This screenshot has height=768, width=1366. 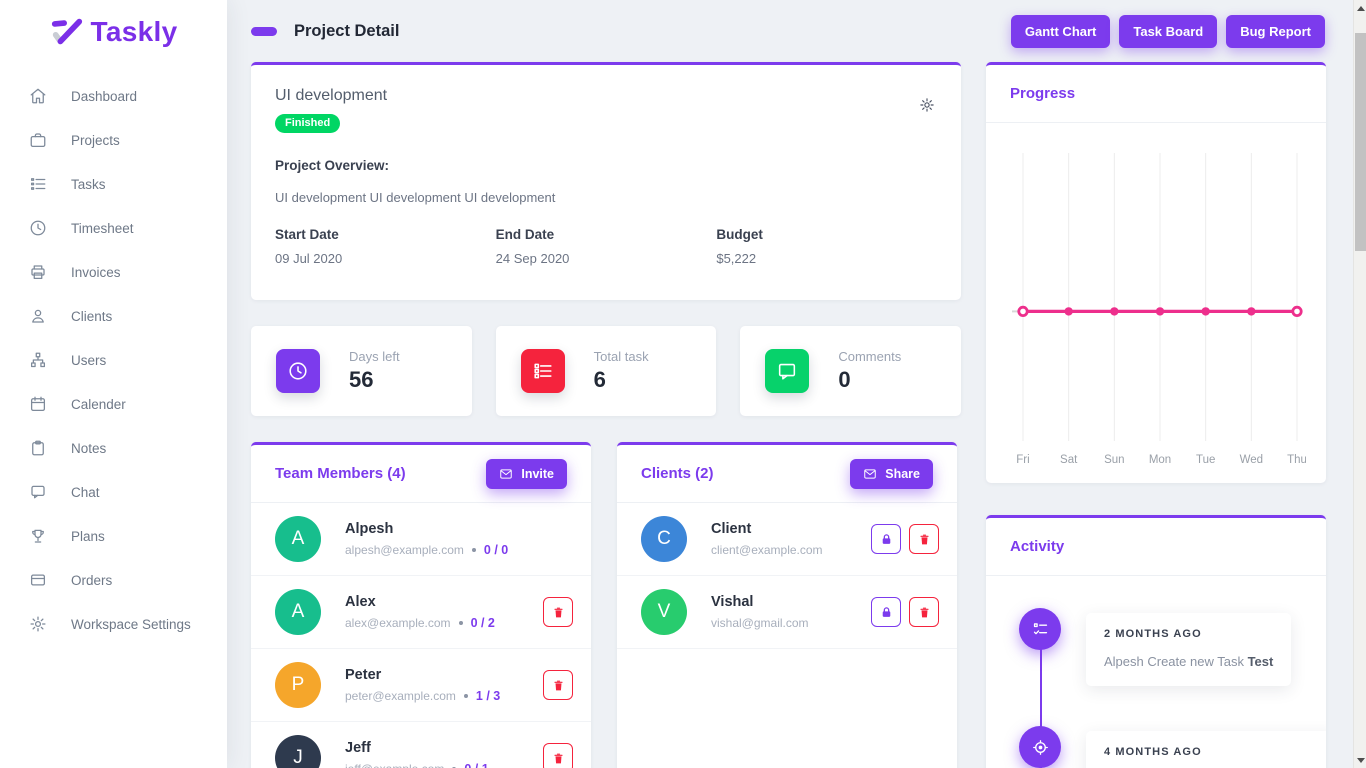 I want to click on field-label: Start Date, so click(x=307, y=234).